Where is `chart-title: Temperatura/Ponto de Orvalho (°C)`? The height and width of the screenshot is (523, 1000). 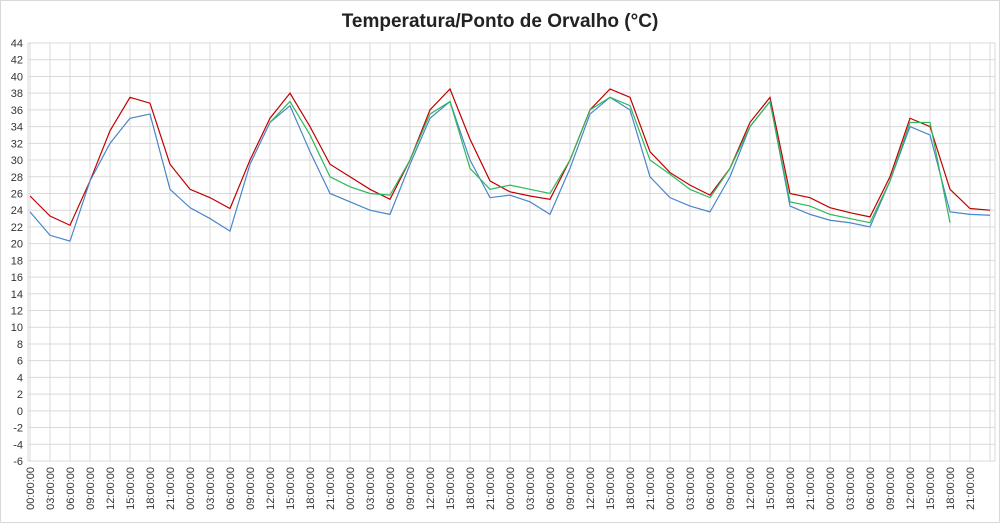
chart-title: Temperatura/Ponto de Orvalho (°C) is located at coordinates (500, 21).